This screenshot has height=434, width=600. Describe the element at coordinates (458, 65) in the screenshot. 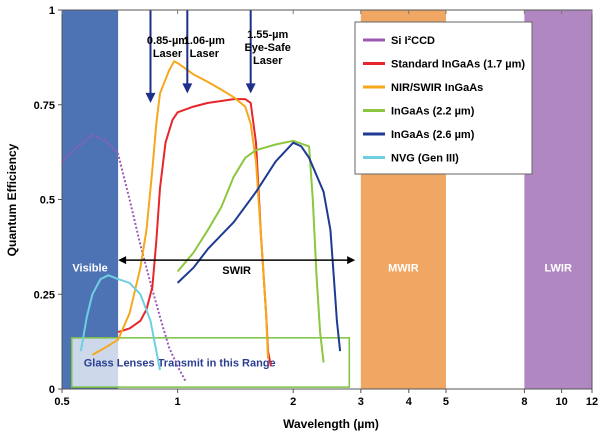

I see `legend-label-1: Standard InGaAs (1.7 µm)` at that location.